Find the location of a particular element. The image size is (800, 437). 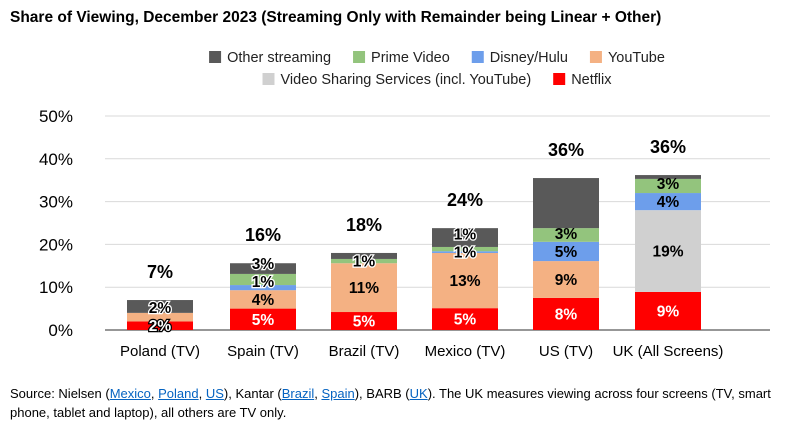

data-label: 19% is located at coordinates (667, 252).